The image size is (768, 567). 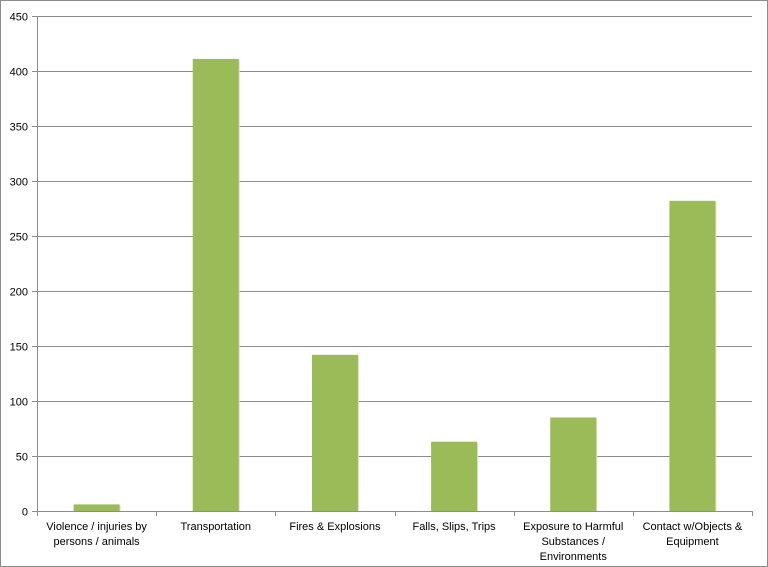 I want to click on x-category-label: persons / animals, so click(x=96, y=542).